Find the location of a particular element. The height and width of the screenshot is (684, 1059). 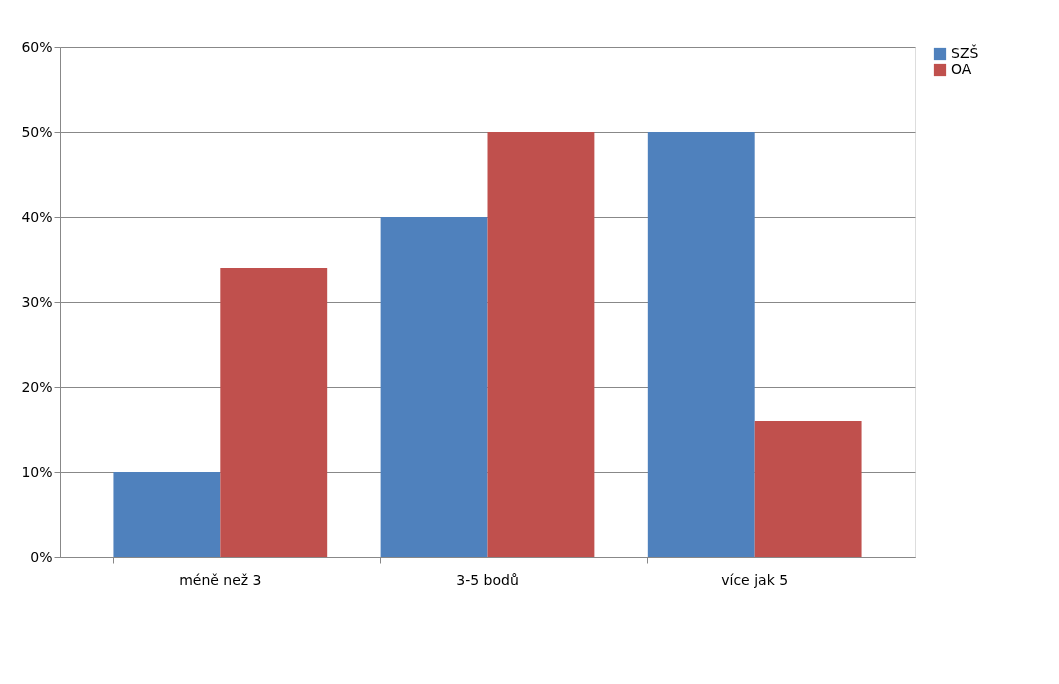

y-tick-label: 0% is located at coordinates (41, 556).